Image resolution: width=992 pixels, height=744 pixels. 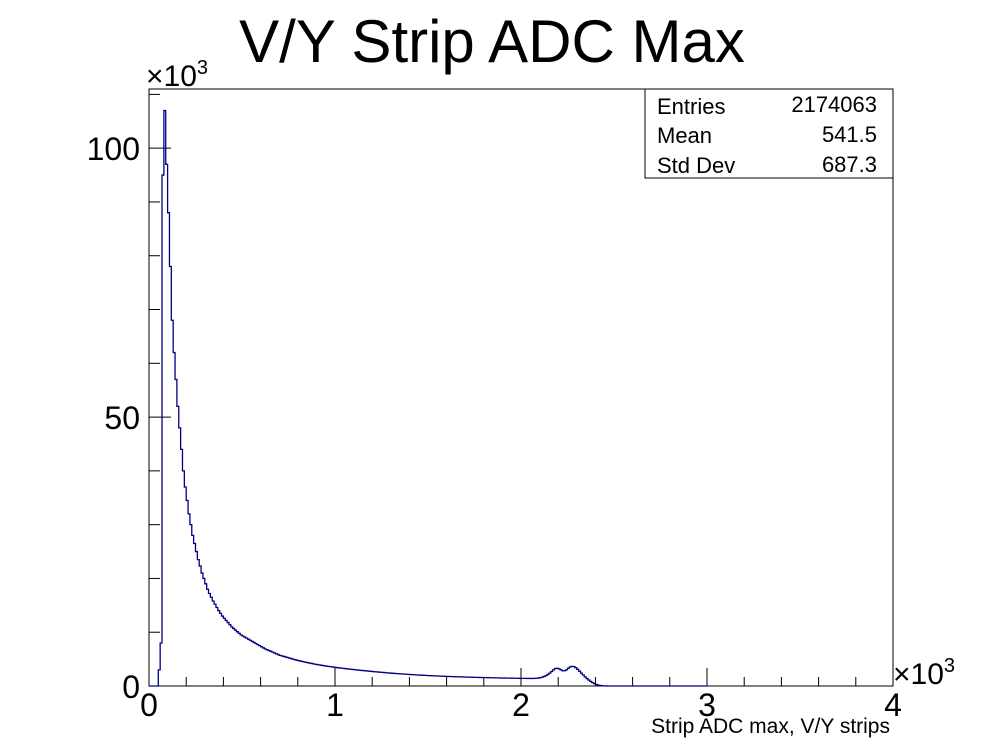 I want to click on x-tick-label: 1, so click(x=335, y=705).